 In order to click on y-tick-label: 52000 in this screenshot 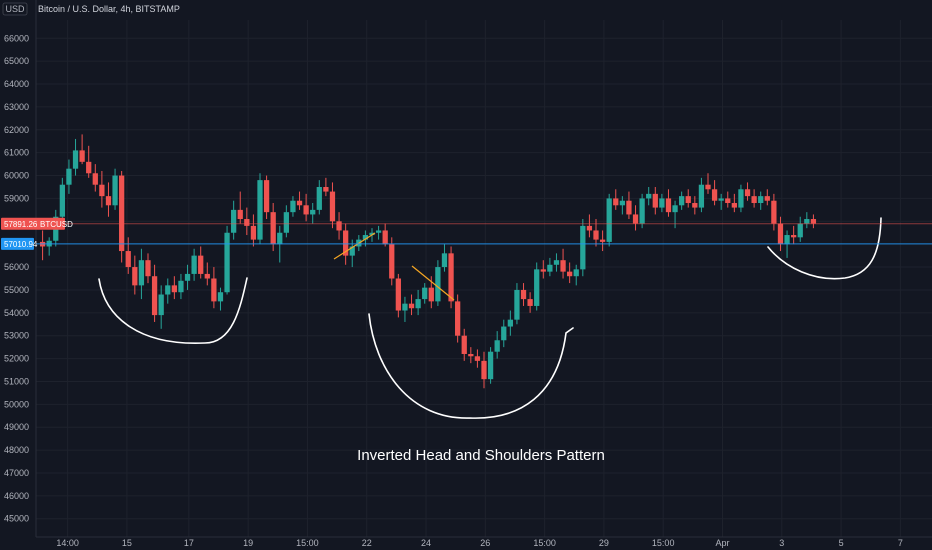, I will do `click(16, 359)`.